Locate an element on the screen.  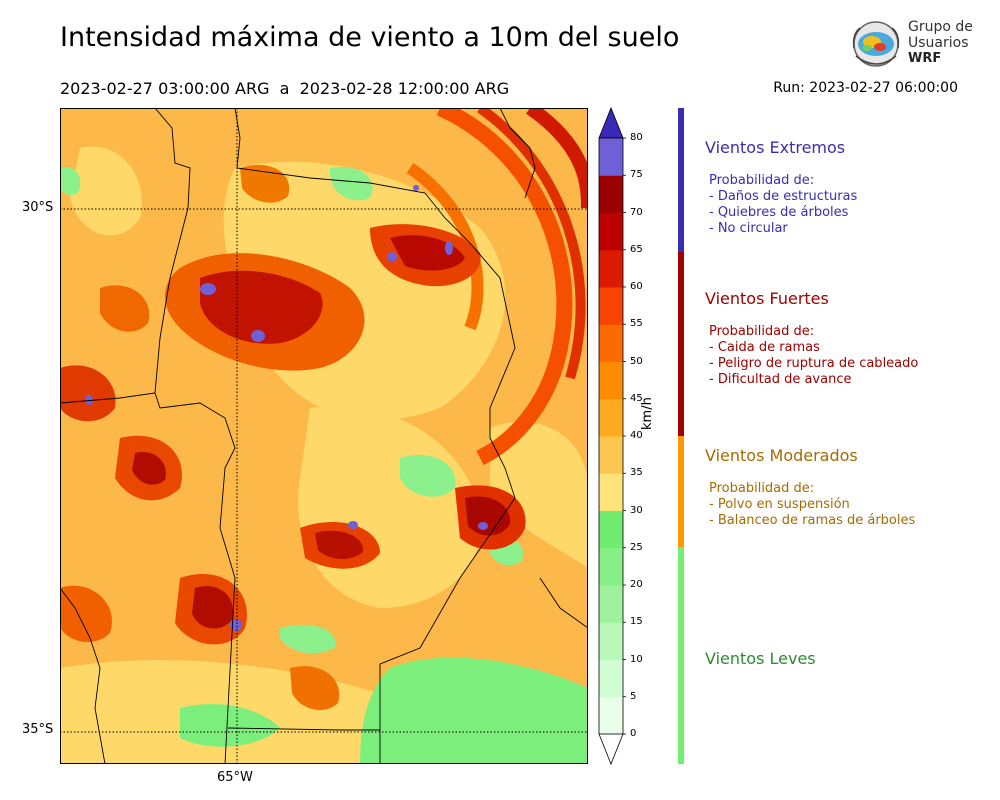
colorbar-tick-label: 60 is located at coordinates (636, 286).